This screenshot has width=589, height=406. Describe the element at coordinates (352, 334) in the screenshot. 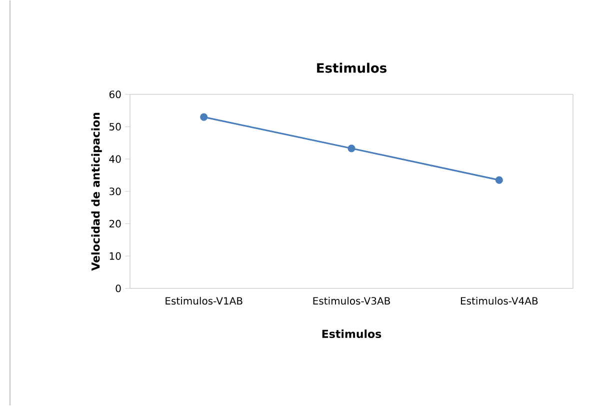

I see `x-axis-title: Estimulos` at that location.